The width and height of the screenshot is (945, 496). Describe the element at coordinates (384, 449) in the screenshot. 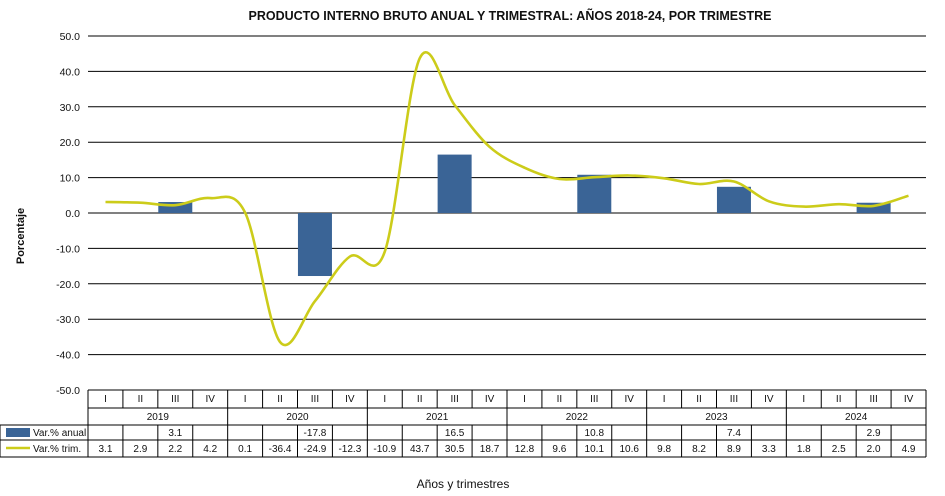

I see `line-value-label: -10.9` at that location.